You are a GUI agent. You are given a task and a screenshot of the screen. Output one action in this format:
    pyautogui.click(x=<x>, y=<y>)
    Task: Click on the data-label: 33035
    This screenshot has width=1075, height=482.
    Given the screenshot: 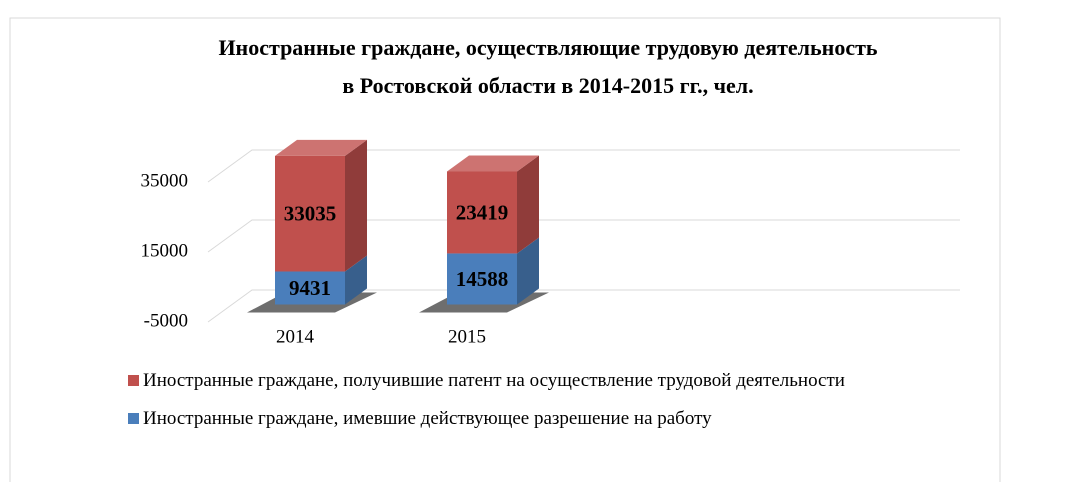 What is the action you would take?
    pyautogui.click(x=310, y=213)
    